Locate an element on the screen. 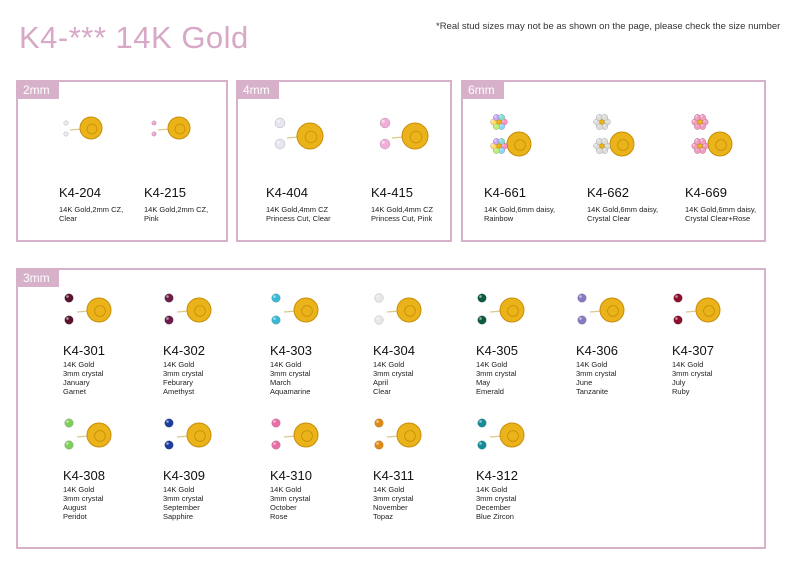 This screenshot has width=800, height=566. product-code: K4-312 is located at coordinates (497, 475).